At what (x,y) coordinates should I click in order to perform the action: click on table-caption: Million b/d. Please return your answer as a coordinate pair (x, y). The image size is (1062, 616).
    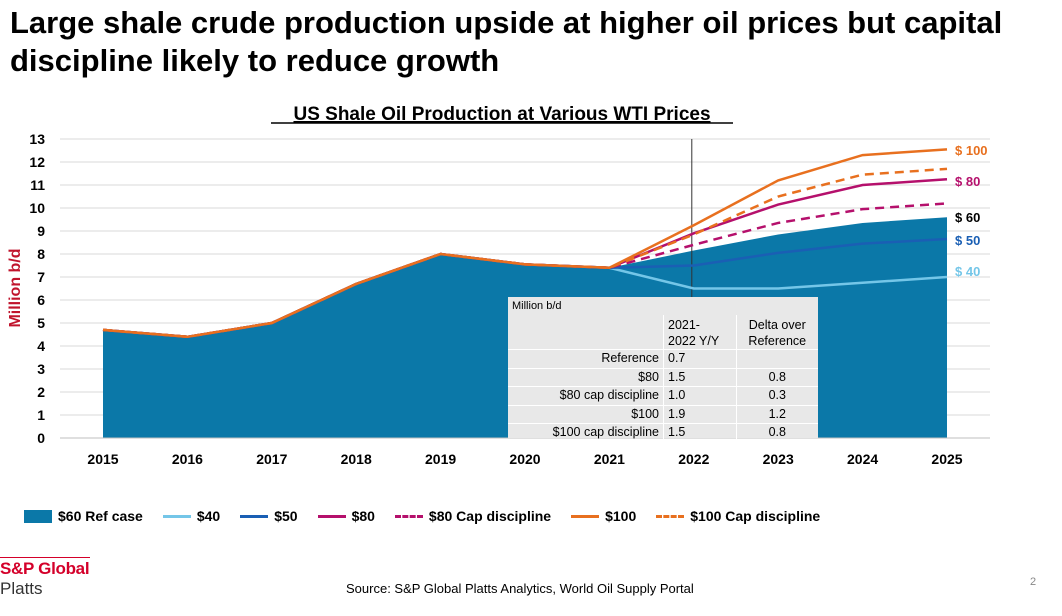
    Looking at the image, I should click on (537, 306).